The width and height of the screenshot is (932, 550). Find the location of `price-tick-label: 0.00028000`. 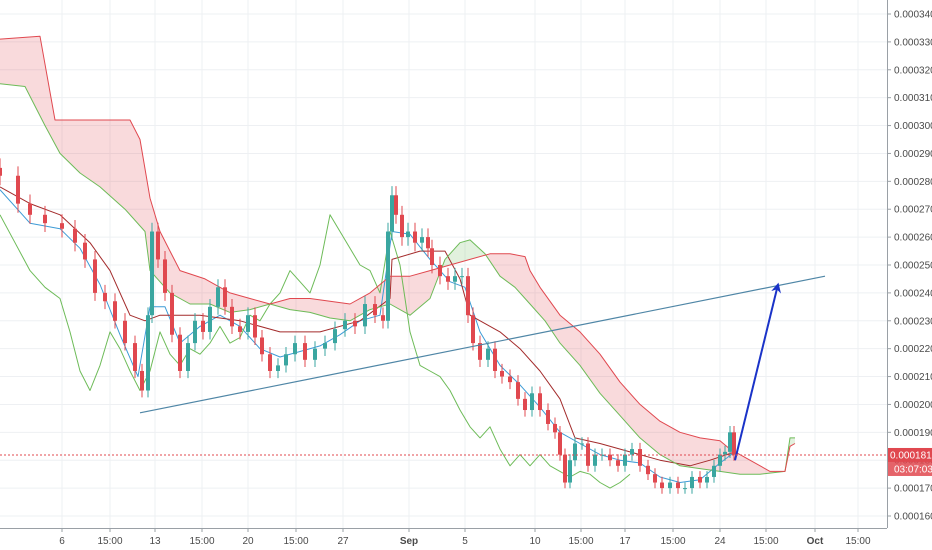

price-tick-label: 0.00028000 is located at coordinates (913, 182).